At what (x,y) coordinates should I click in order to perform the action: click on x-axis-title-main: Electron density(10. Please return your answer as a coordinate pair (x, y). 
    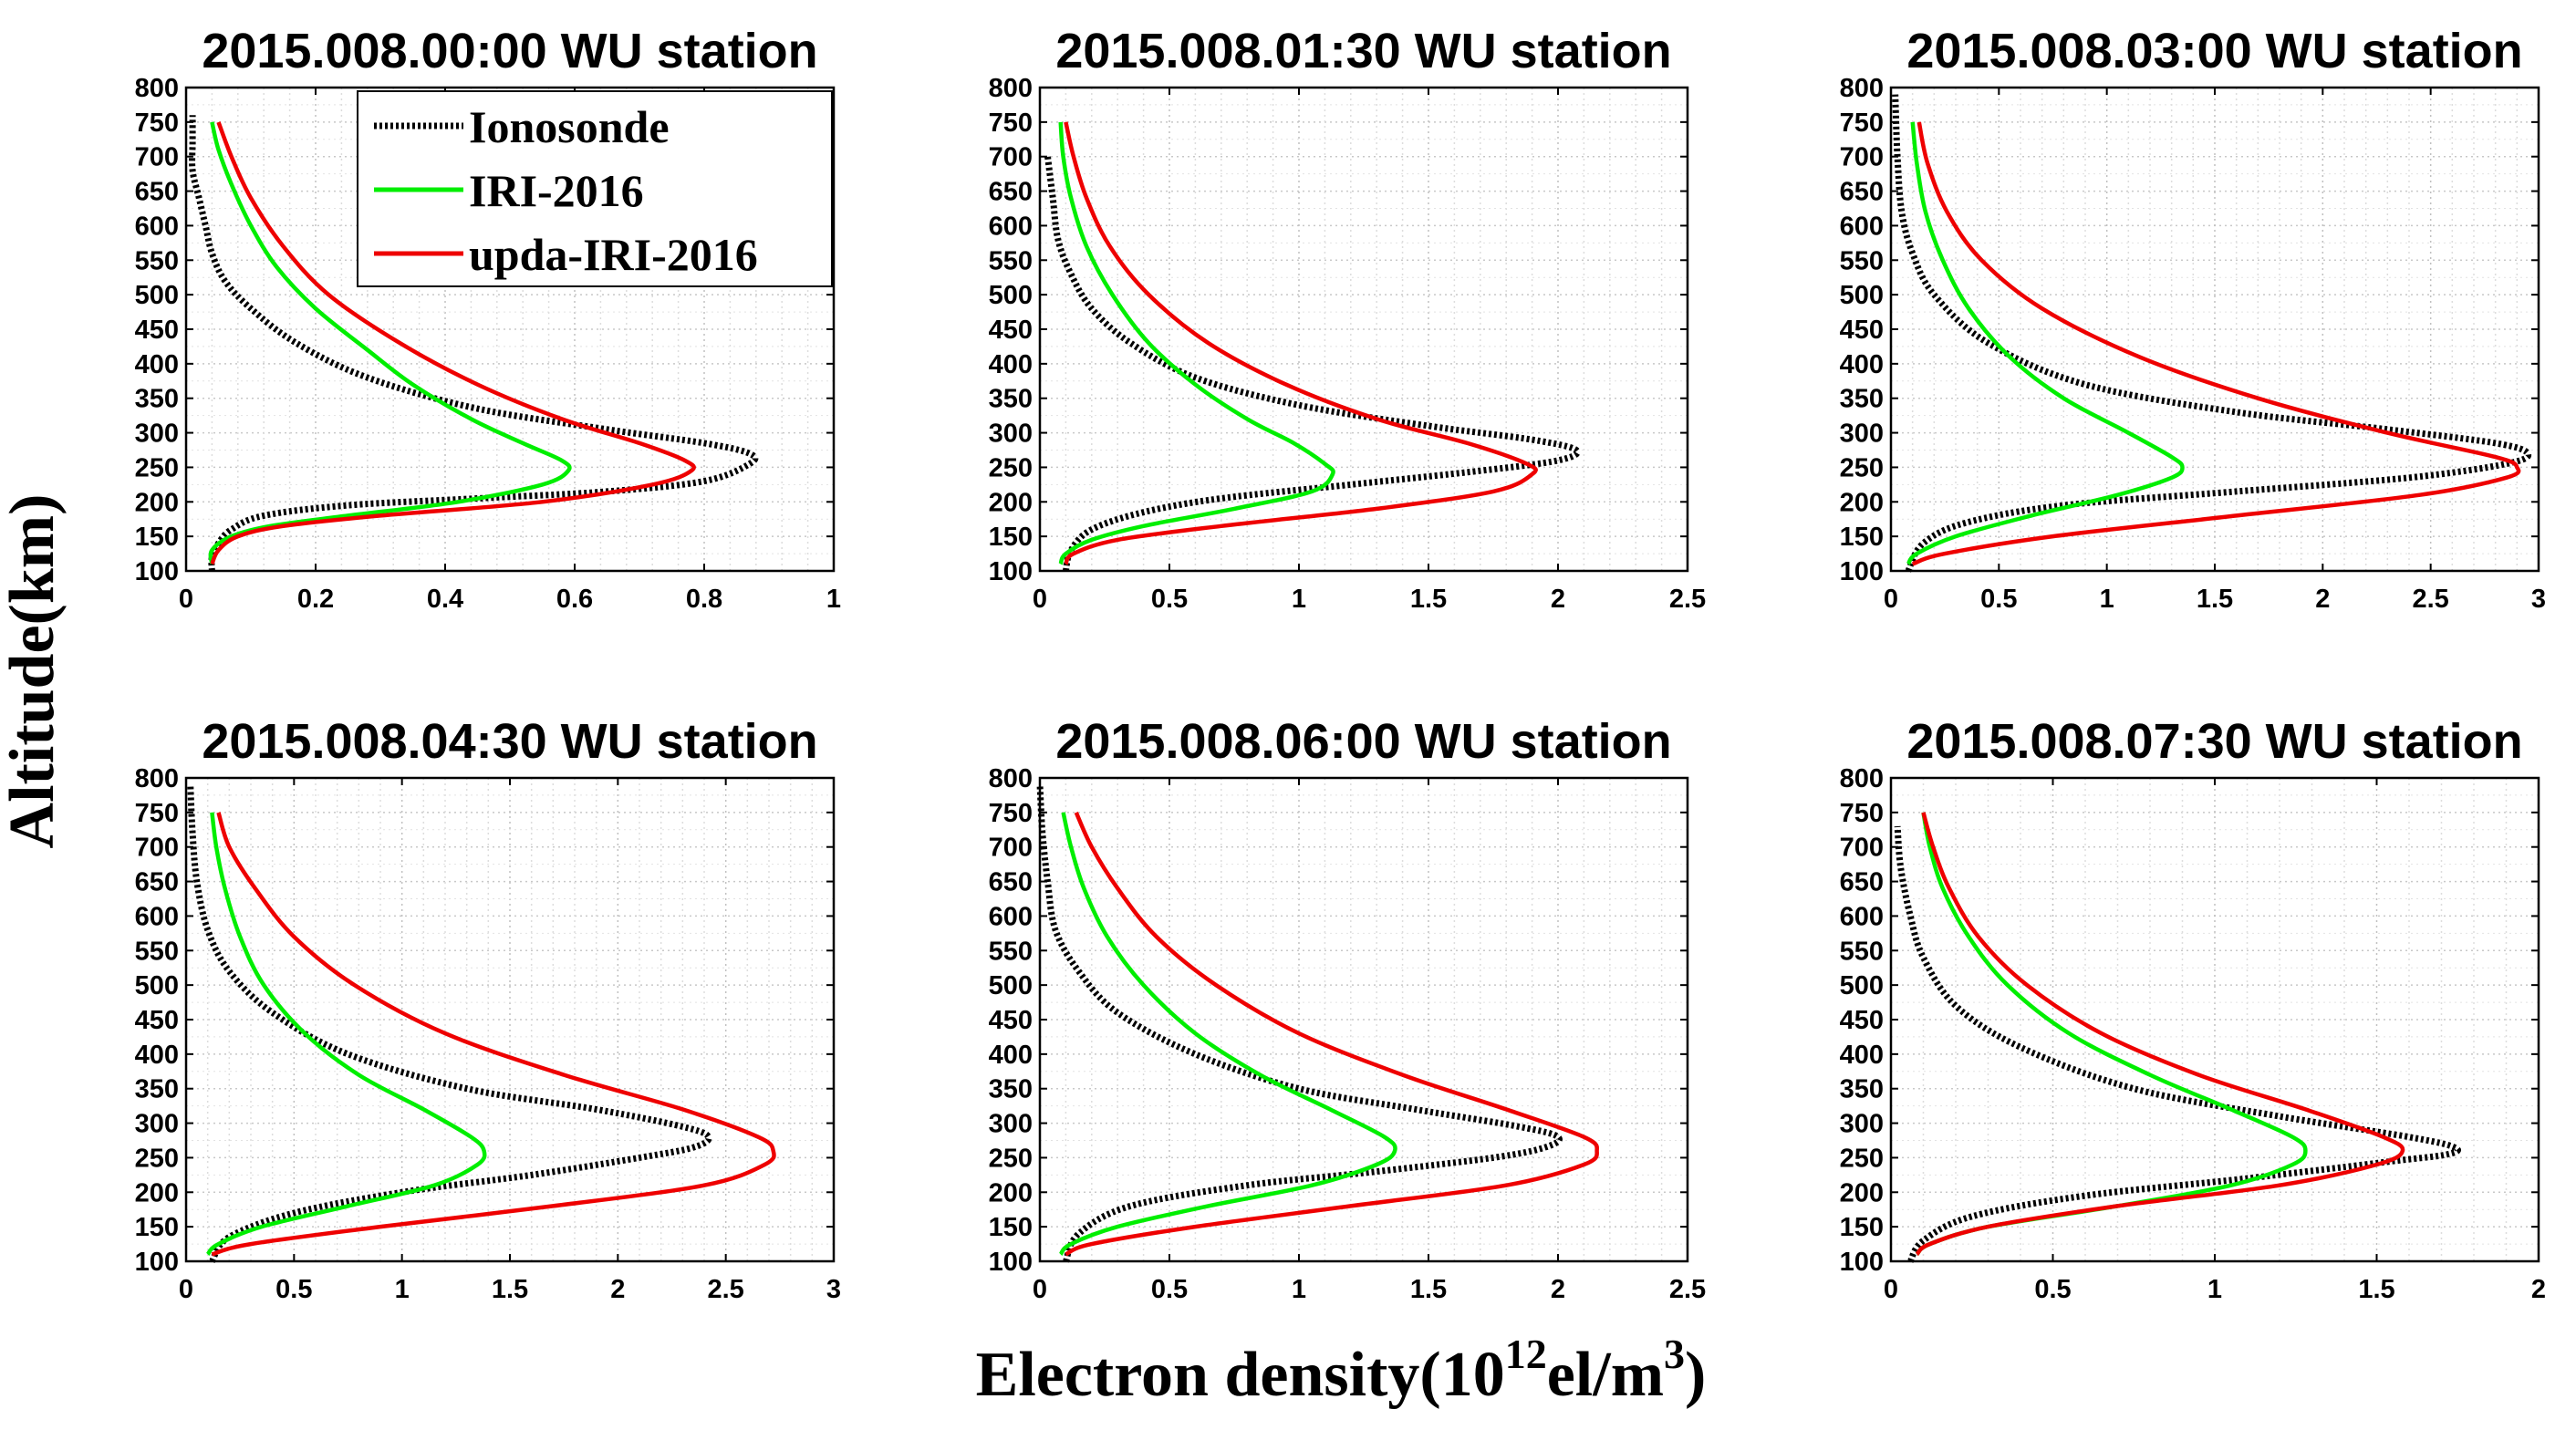
    Looking at the image, I should click on (1240, 1375).